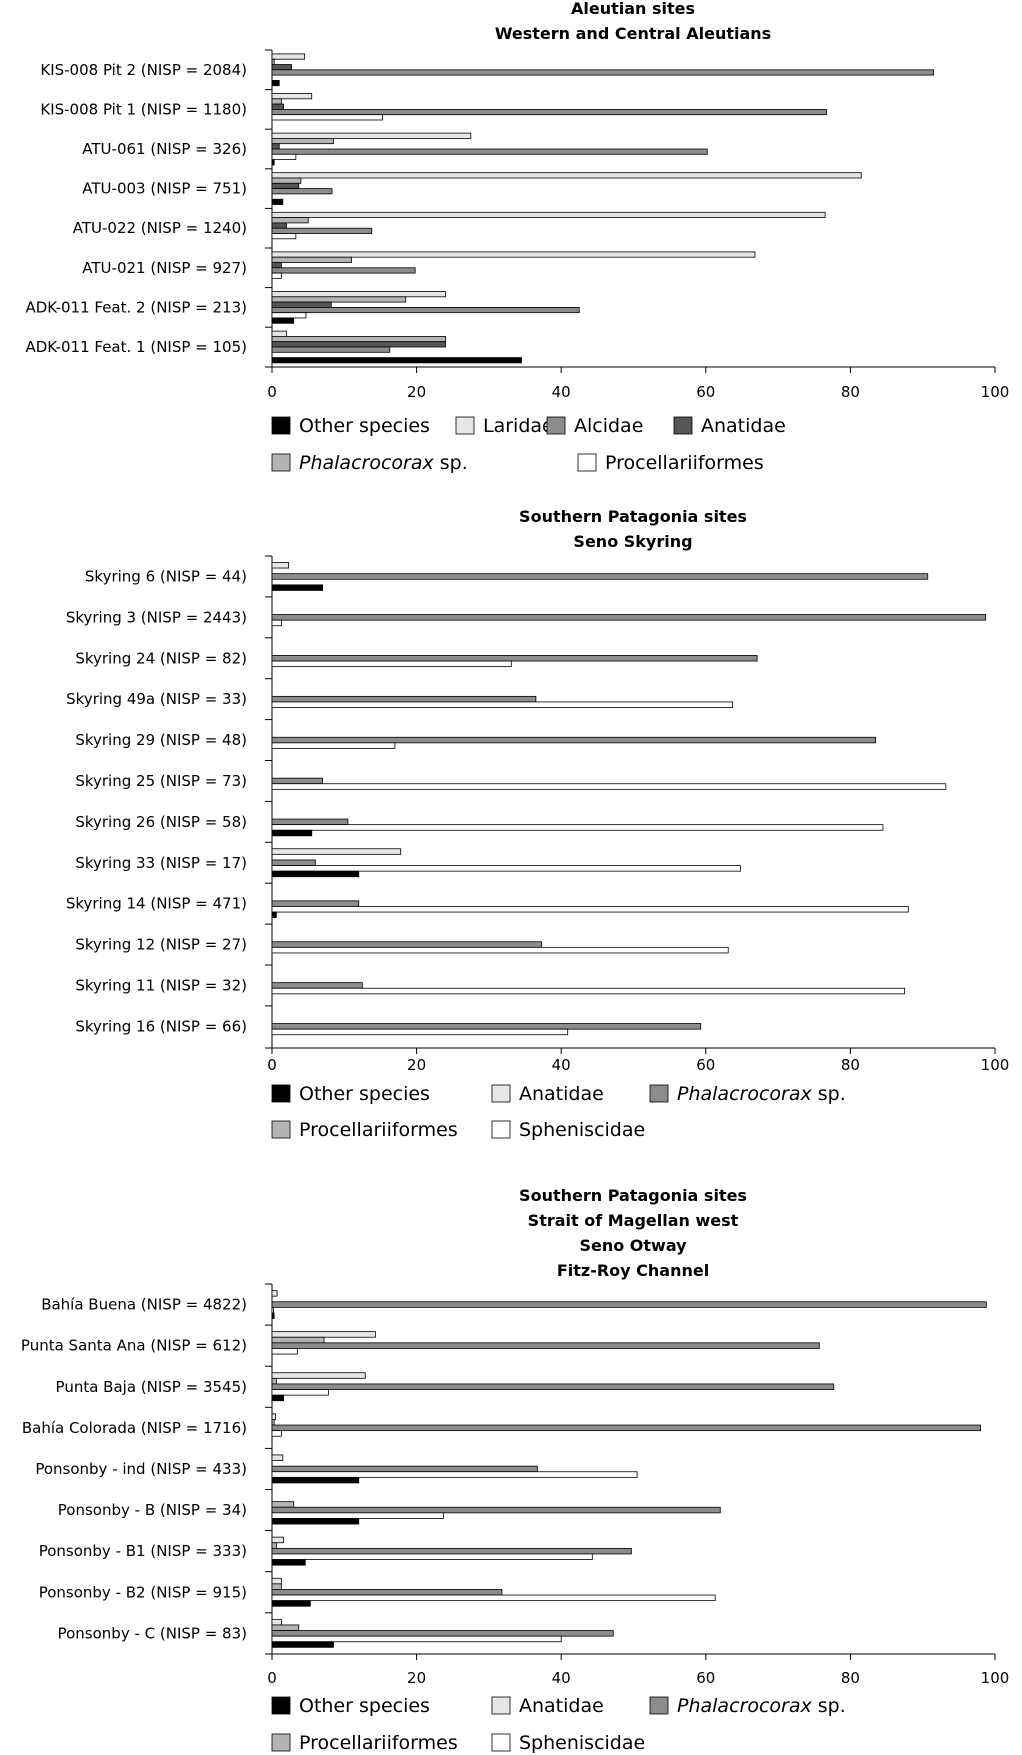 Image resolution: width=1022 pixels, height=1755 pixels. What do you see at coordinates (633, 1270) in the screenshot?
I see `chart-title-line: Fitz-Roy Channel` at bounding box center [633, 1270].